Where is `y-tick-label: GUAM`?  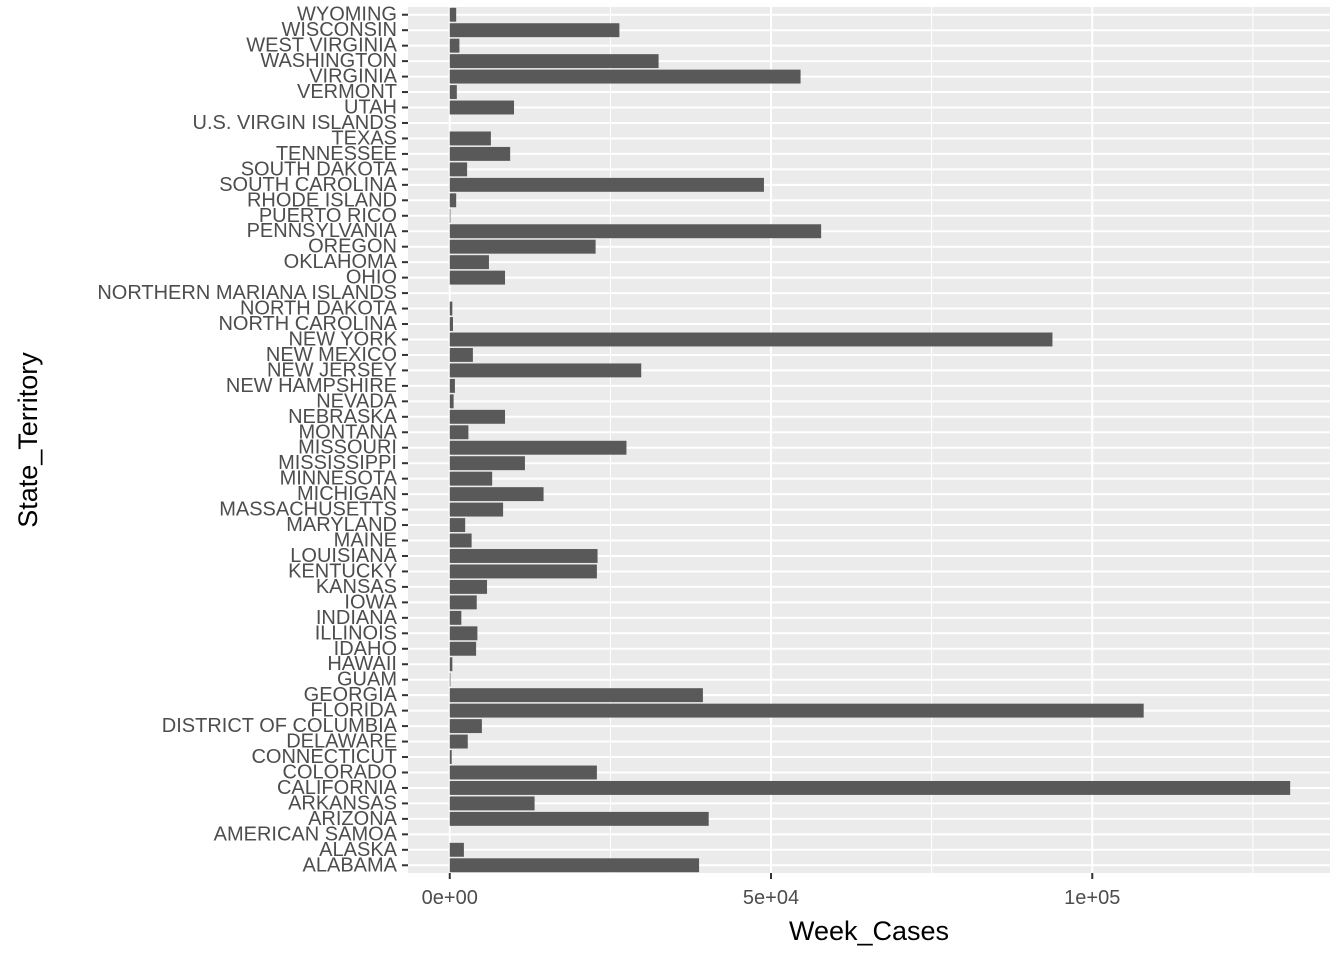
y-tick-label: GUAM is located at coordinates (367, 680).